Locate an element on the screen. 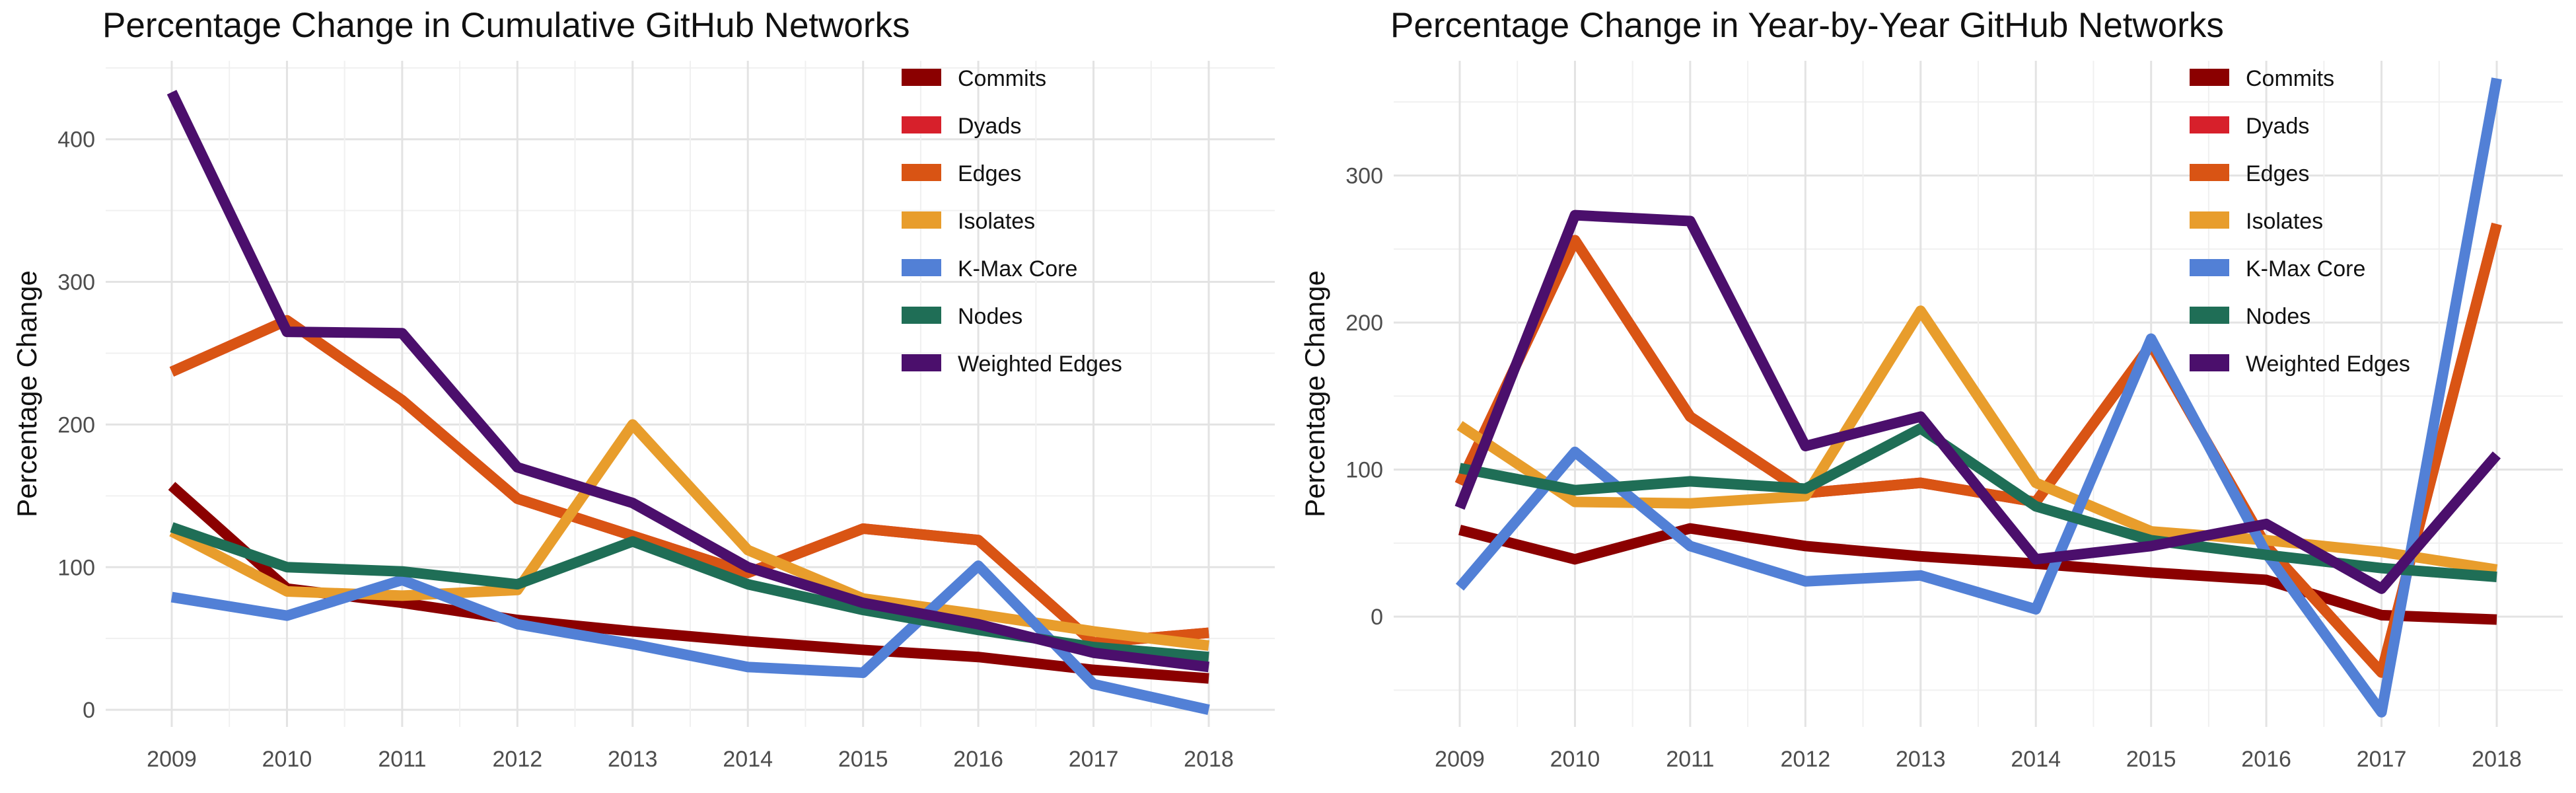  y-tick-label: 400 is located at coordinates (76, 141).